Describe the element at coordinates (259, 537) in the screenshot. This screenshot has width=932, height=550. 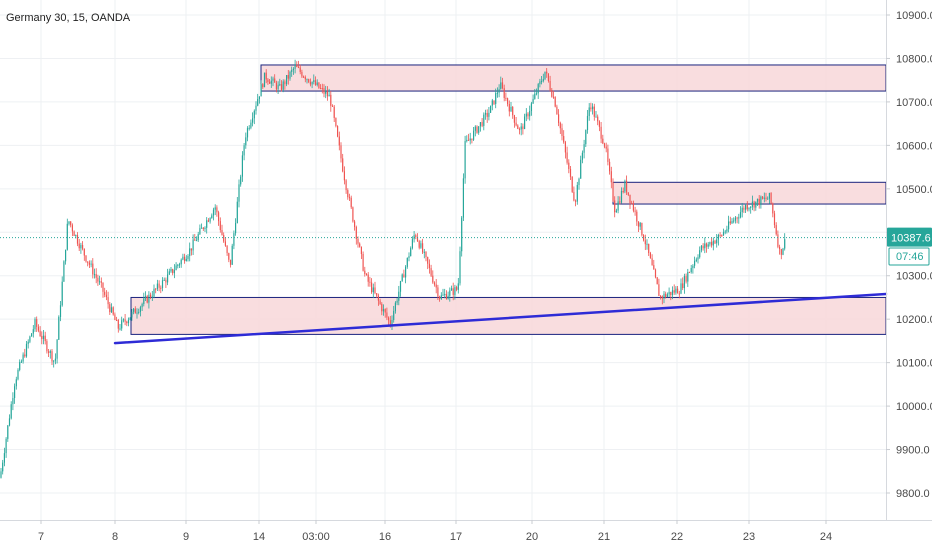
I see `x-tick-label: 14` at that location.